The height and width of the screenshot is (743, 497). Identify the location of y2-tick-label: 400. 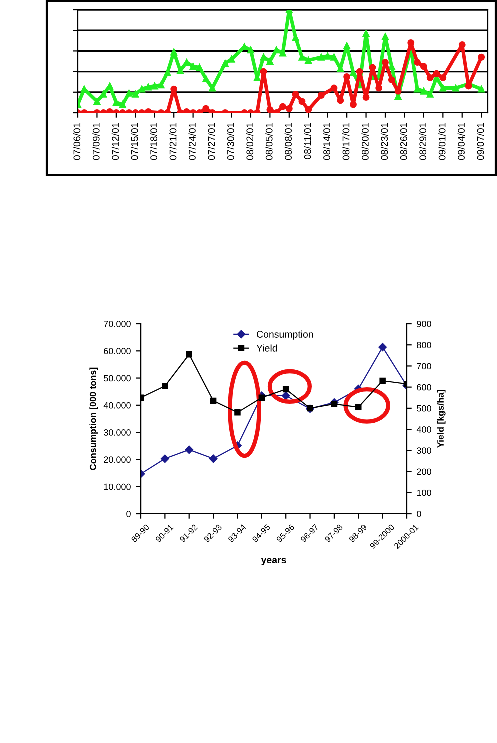
(424, 429).